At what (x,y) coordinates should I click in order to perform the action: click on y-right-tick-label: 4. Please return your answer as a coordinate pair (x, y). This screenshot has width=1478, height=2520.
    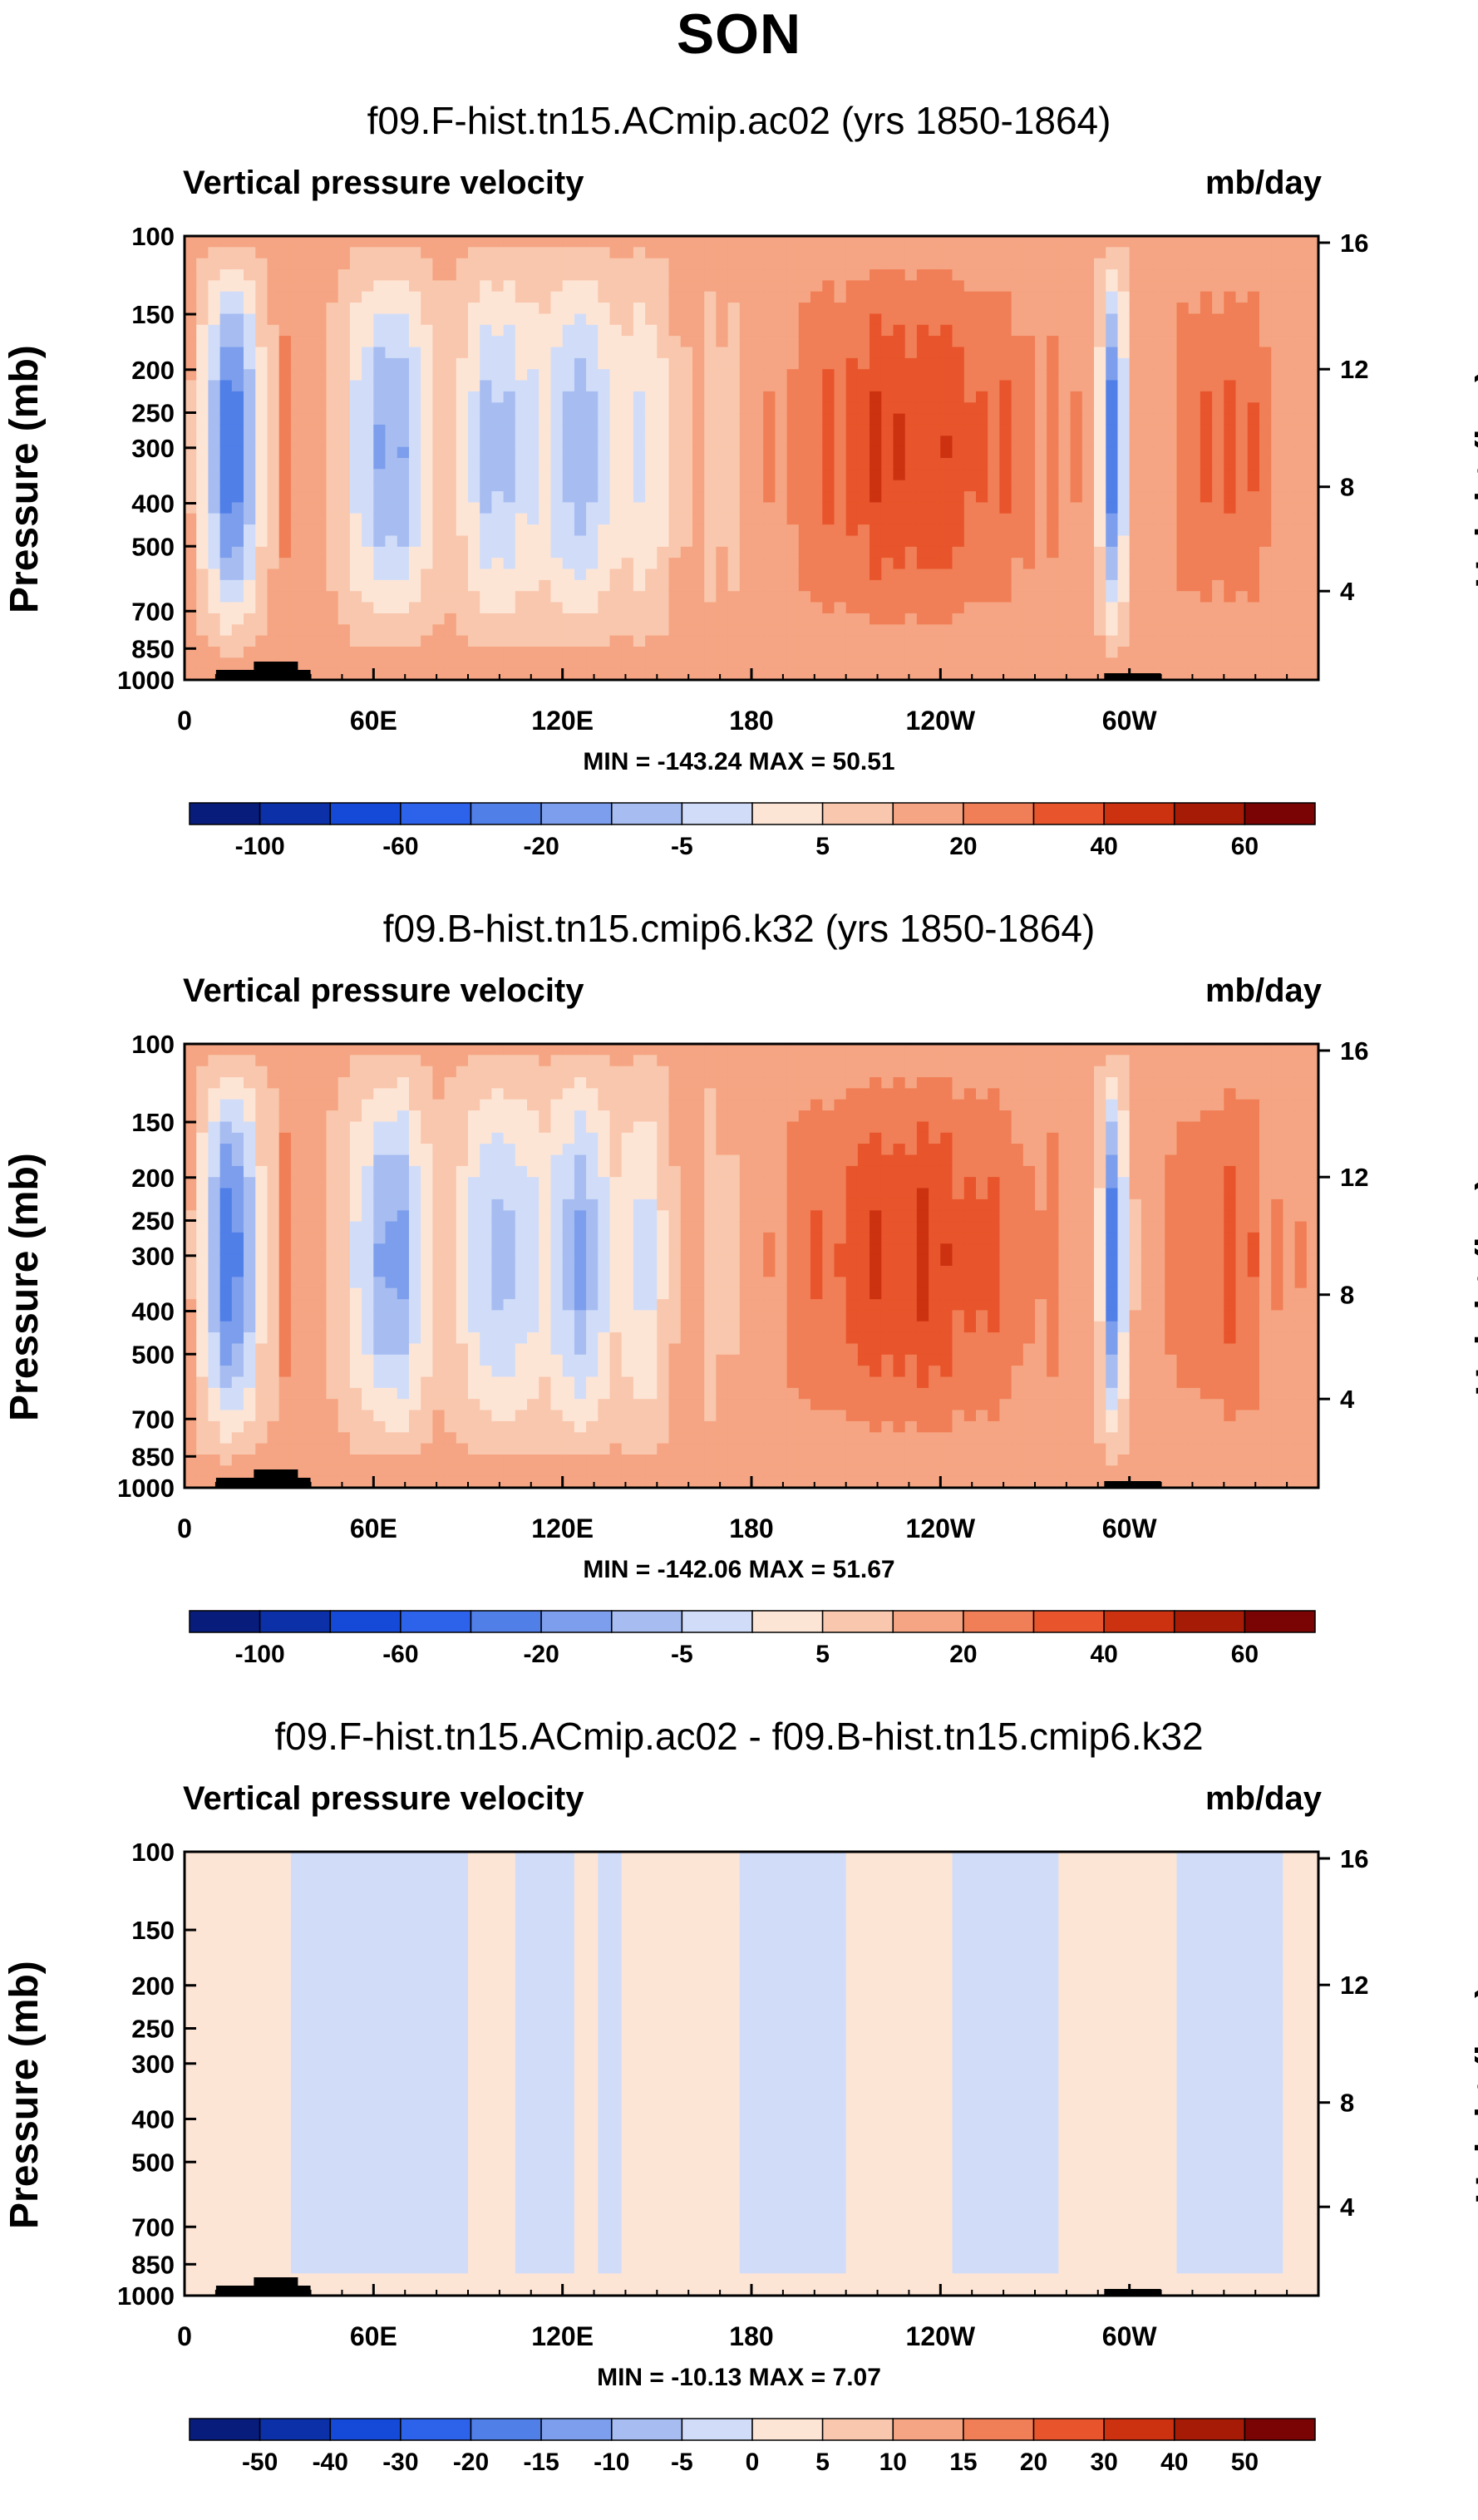
    Looking at the image, I should click on (1347, 591).